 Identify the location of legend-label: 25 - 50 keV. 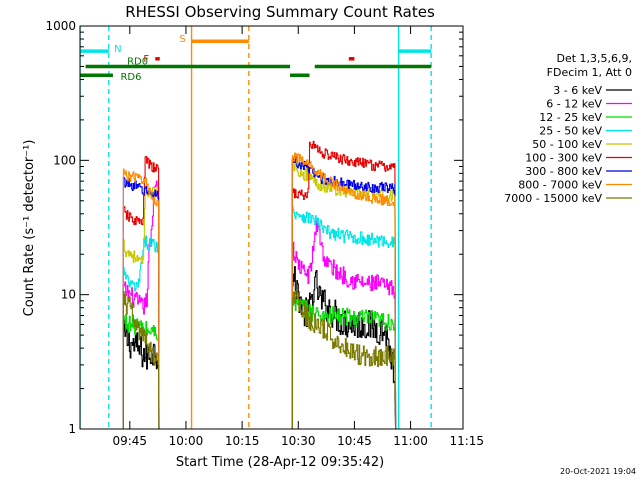
(570, 131).